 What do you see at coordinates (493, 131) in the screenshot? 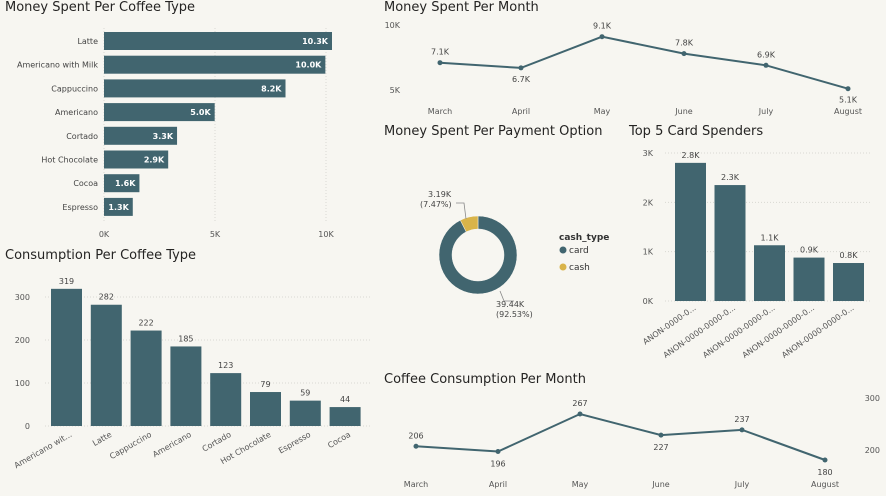
I see `chart-title-payment: Money Spent Per Payment Option` at bounding box center [493, 131].